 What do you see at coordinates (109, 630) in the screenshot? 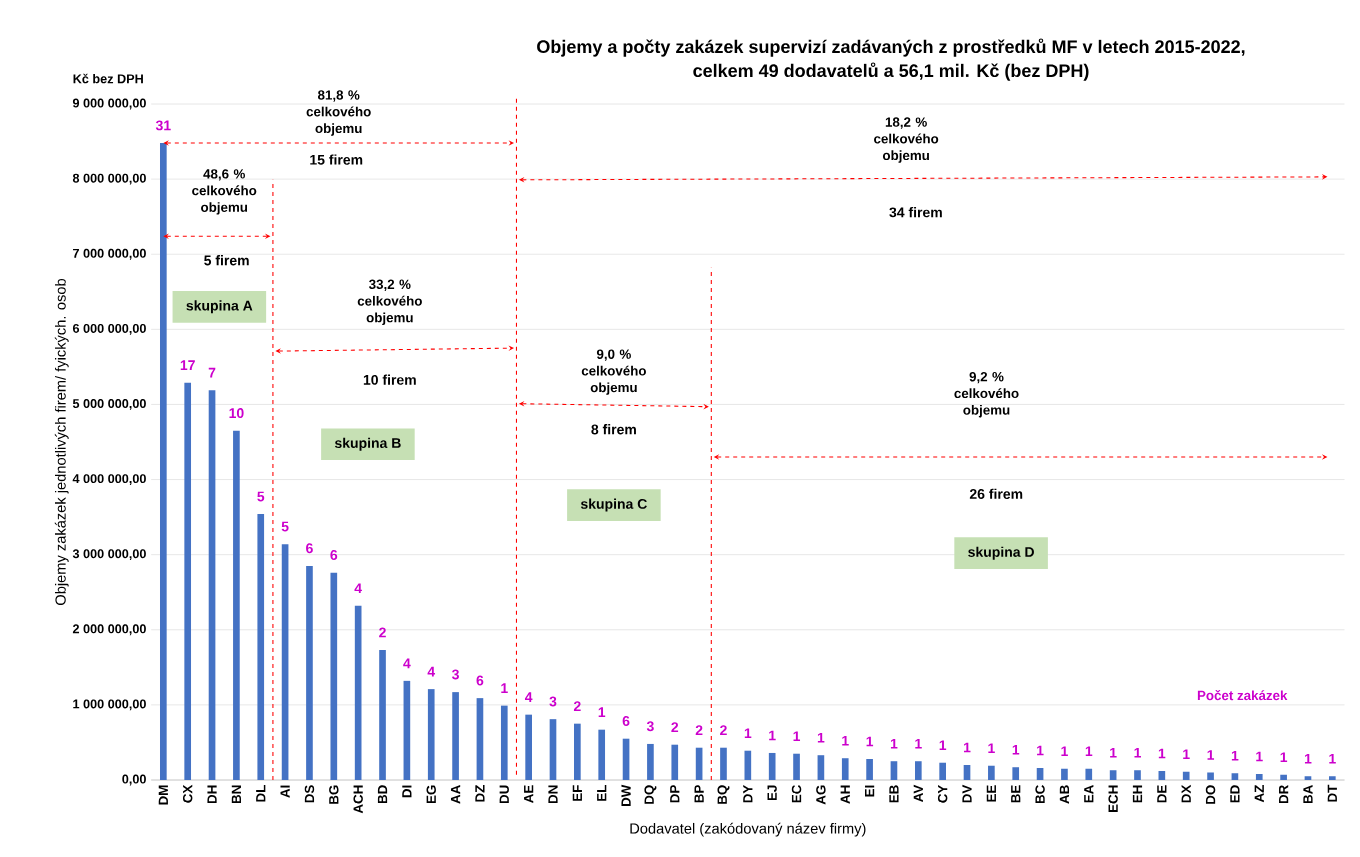
I see `y-tick-label: 2 000 000,00` at bounding box center [109, 630].